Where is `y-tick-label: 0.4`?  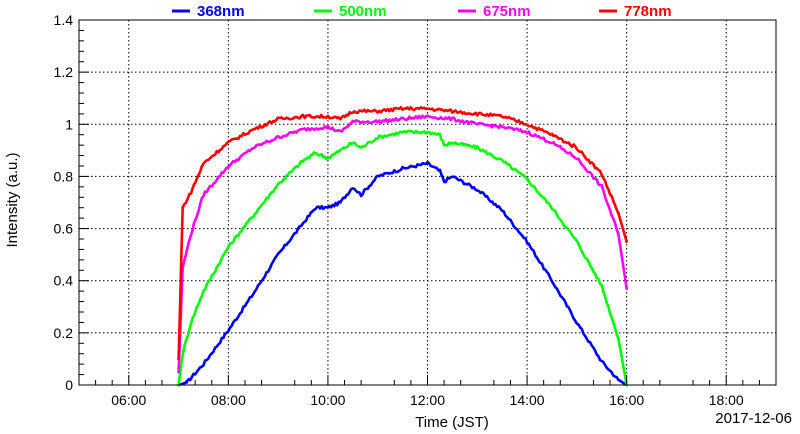
y-tick-label: 0.4 is located at coordinates (64, 281).